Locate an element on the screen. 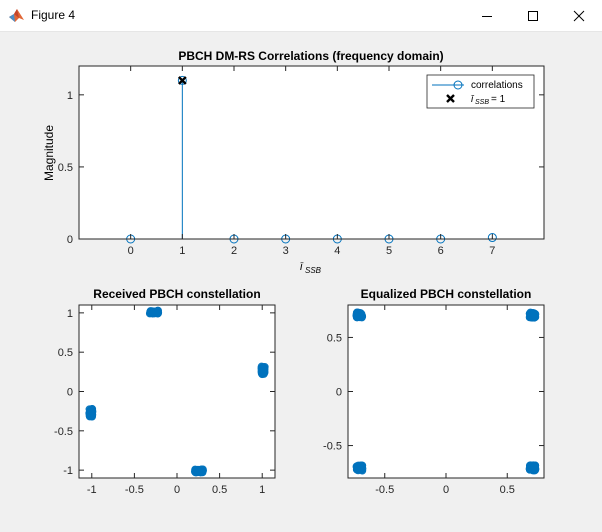  minimize-icon is located at coordinates (487, 16).